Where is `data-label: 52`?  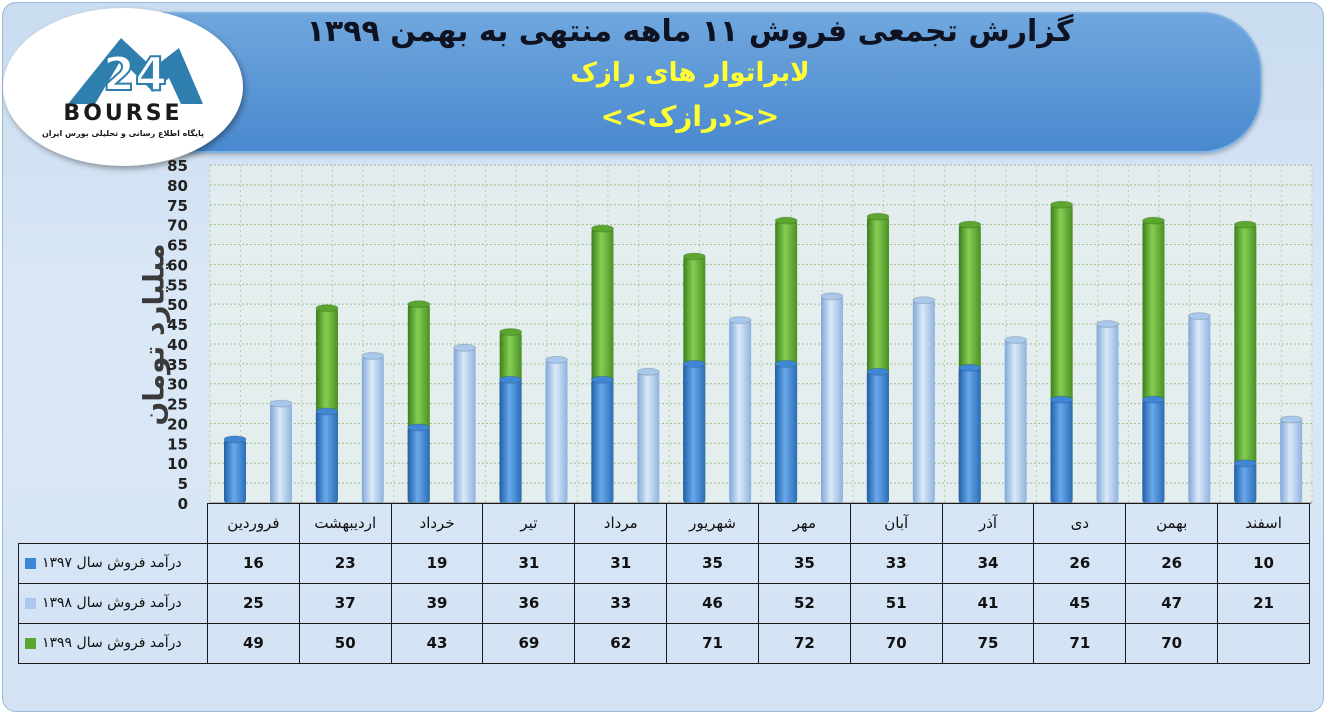
data-label: 52 is located at coordinates (804, 603).